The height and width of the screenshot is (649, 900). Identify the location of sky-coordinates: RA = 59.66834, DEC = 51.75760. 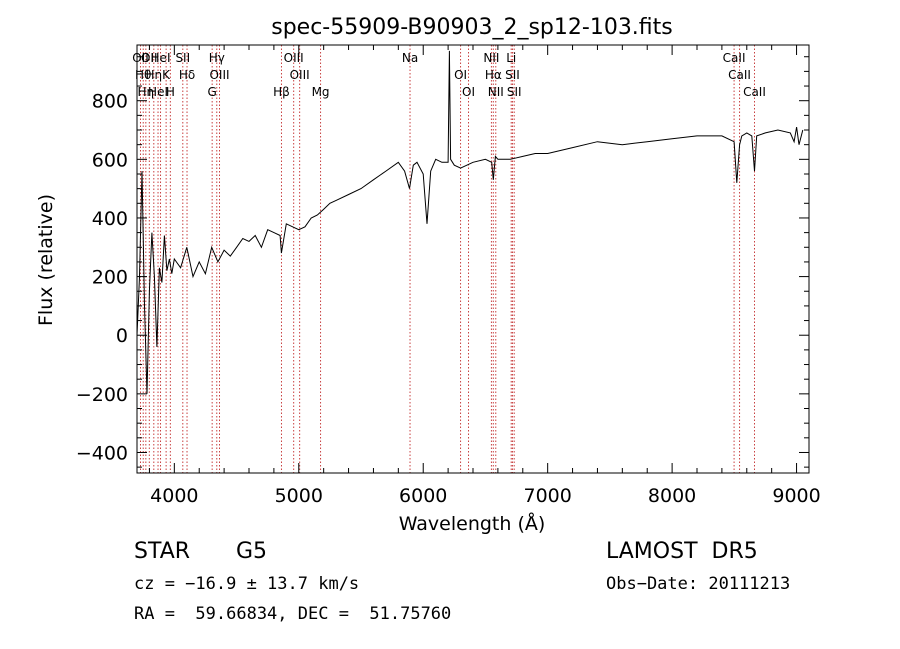
(293, 614).